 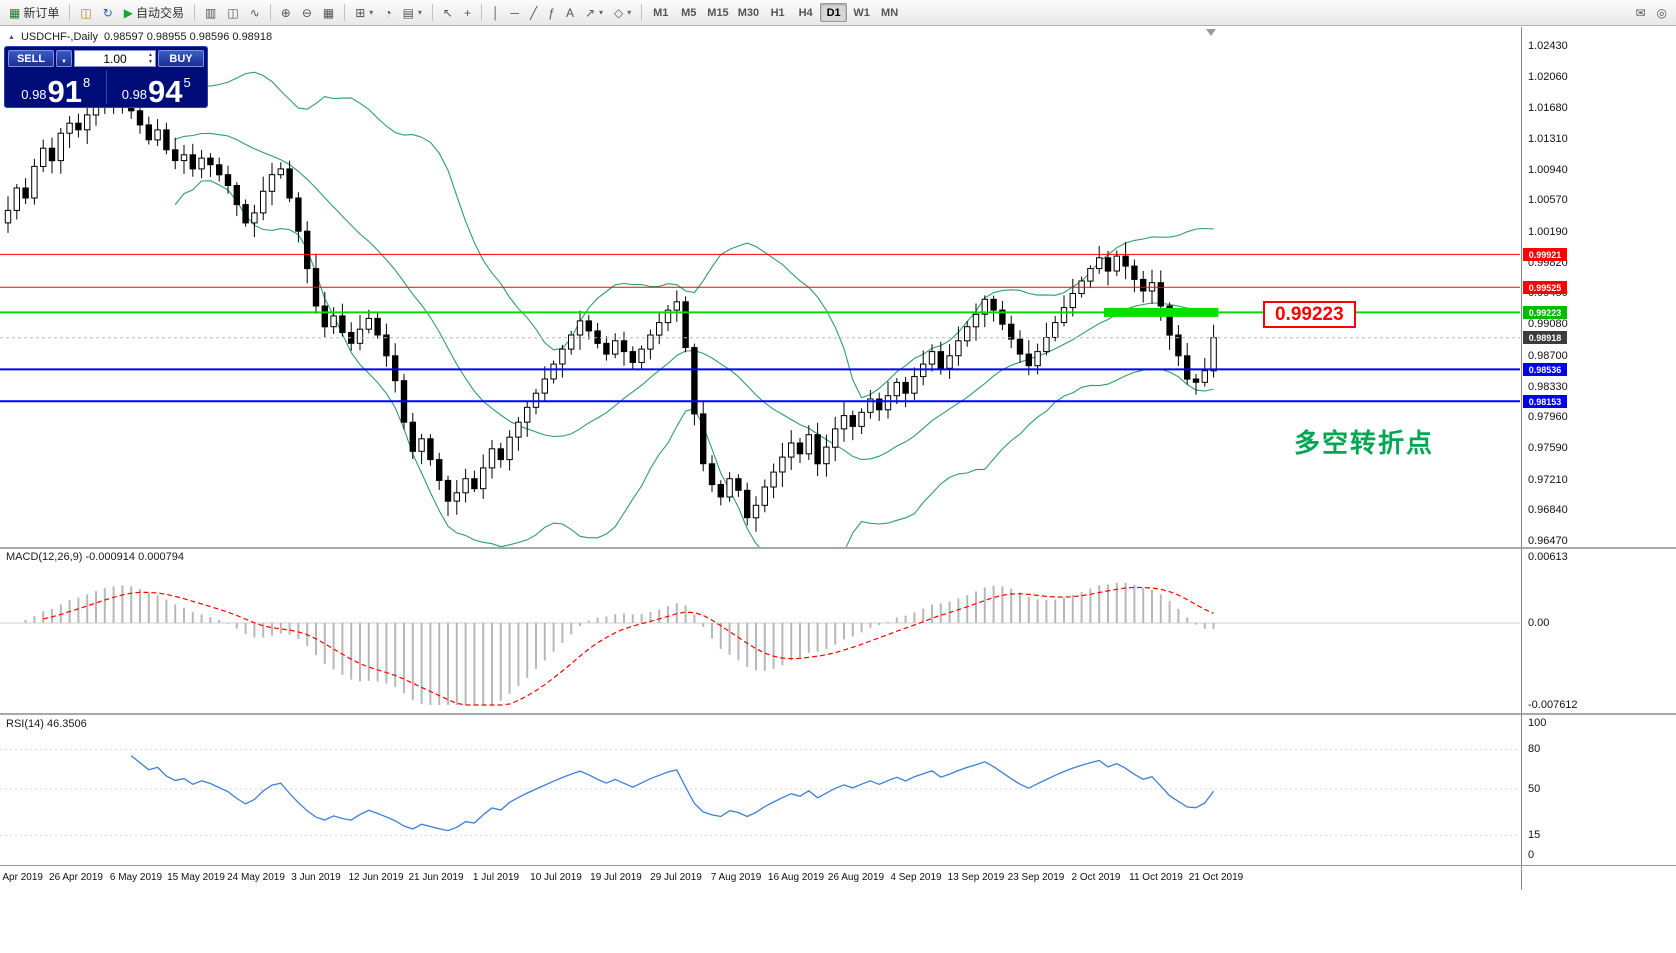 I want to click on profiles-button: ◫, so click(x=85, y=13).